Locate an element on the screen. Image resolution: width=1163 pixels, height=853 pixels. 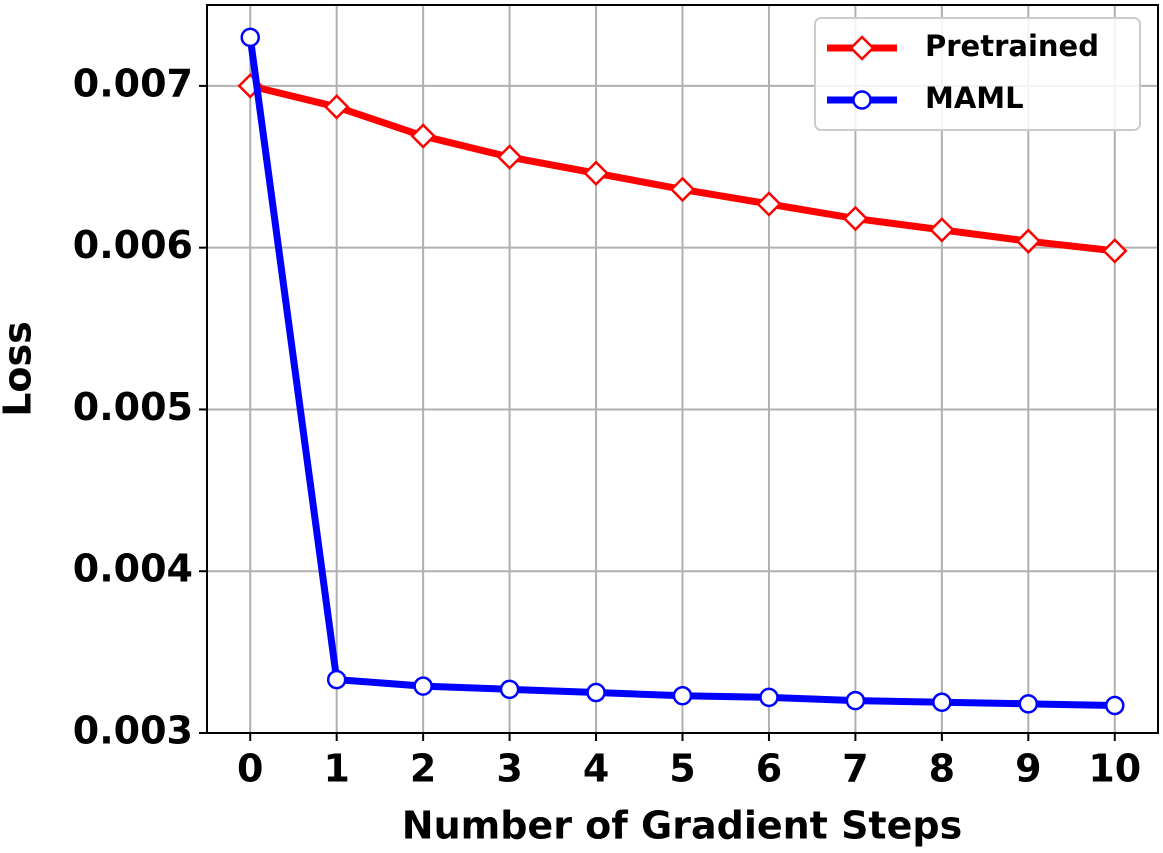
y-axis-label: Loss is located at coordinates (20, 369).